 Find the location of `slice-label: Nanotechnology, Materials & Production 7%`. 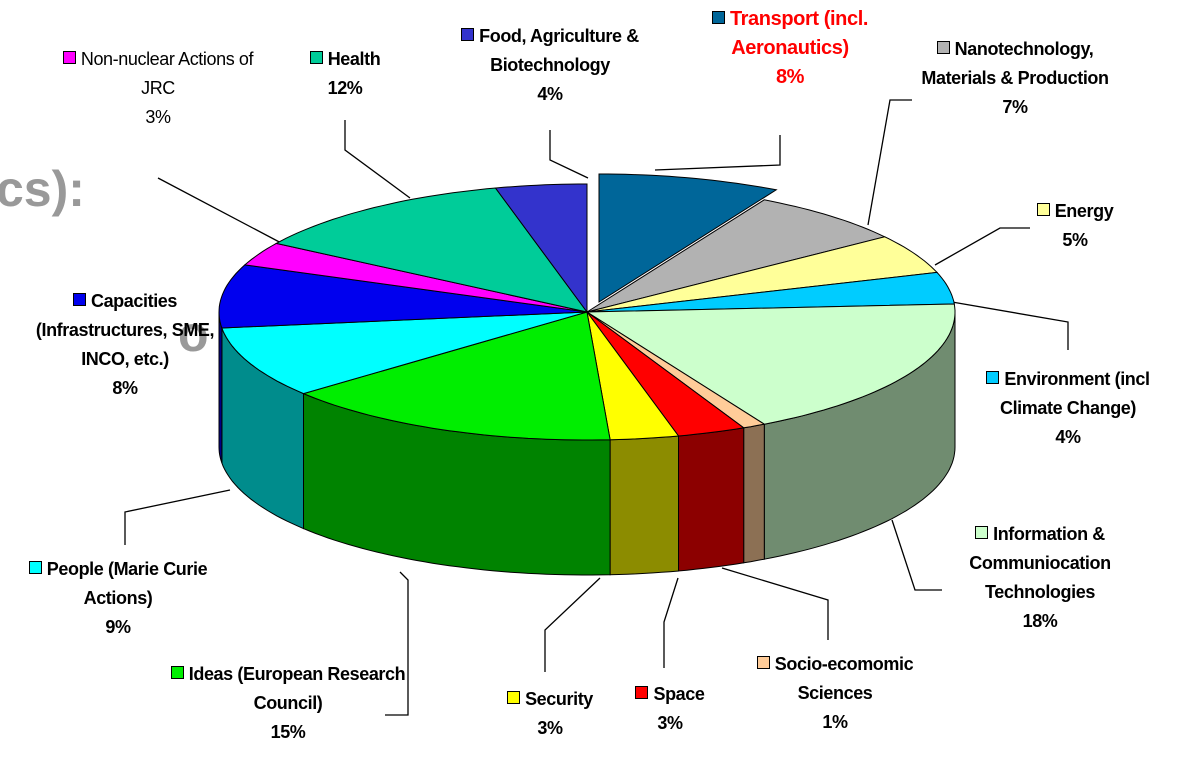

slice-label: Nanotechnology, Materials & Production 7% is located at coordinates (1015, 78).